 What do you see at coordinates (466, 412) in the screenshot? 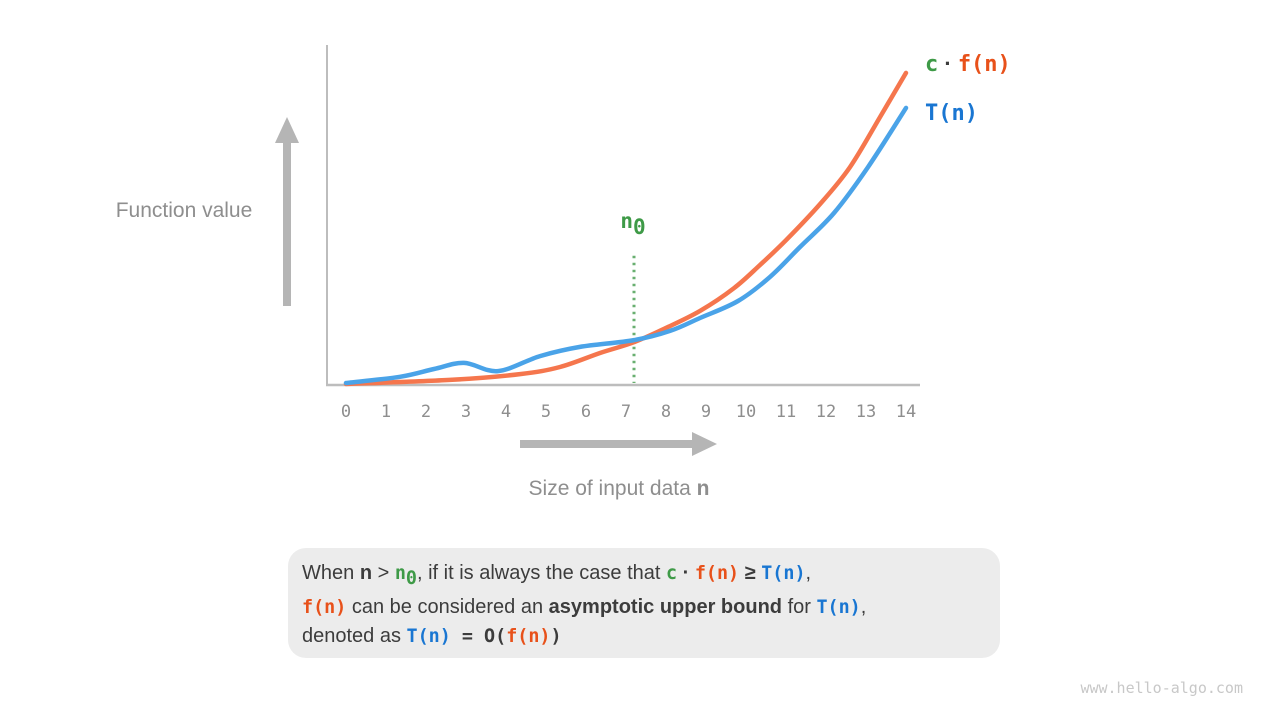
I see `x-tick-label: 3` at bounding box center [466, 412].